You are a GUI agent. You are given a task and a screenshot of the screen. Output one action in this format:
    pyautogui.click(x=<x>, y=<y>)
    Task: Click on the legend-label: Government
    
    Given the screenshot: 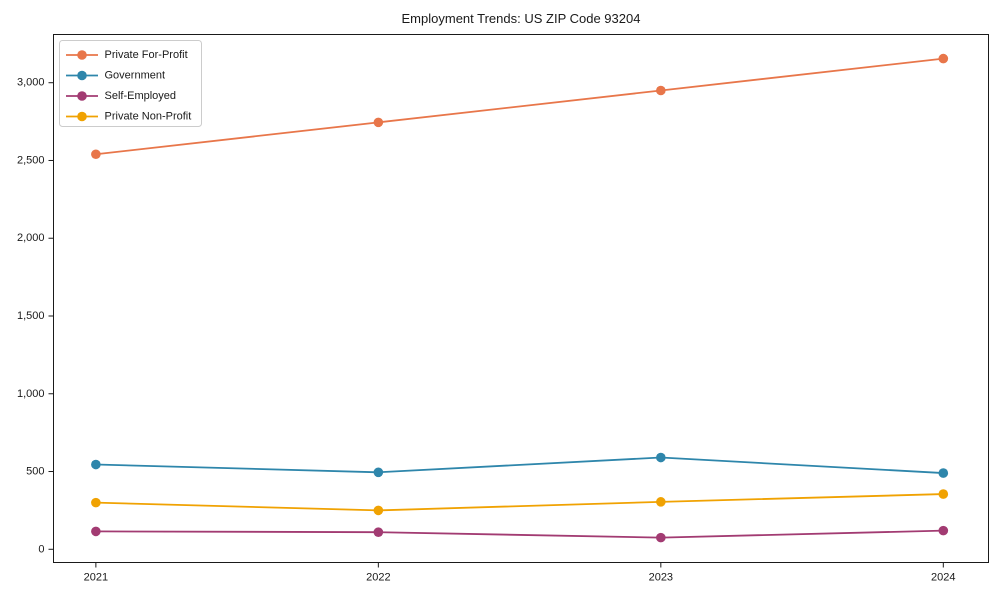 What is the action you would take?
    pyautogui.click(x=135, y=76)
    